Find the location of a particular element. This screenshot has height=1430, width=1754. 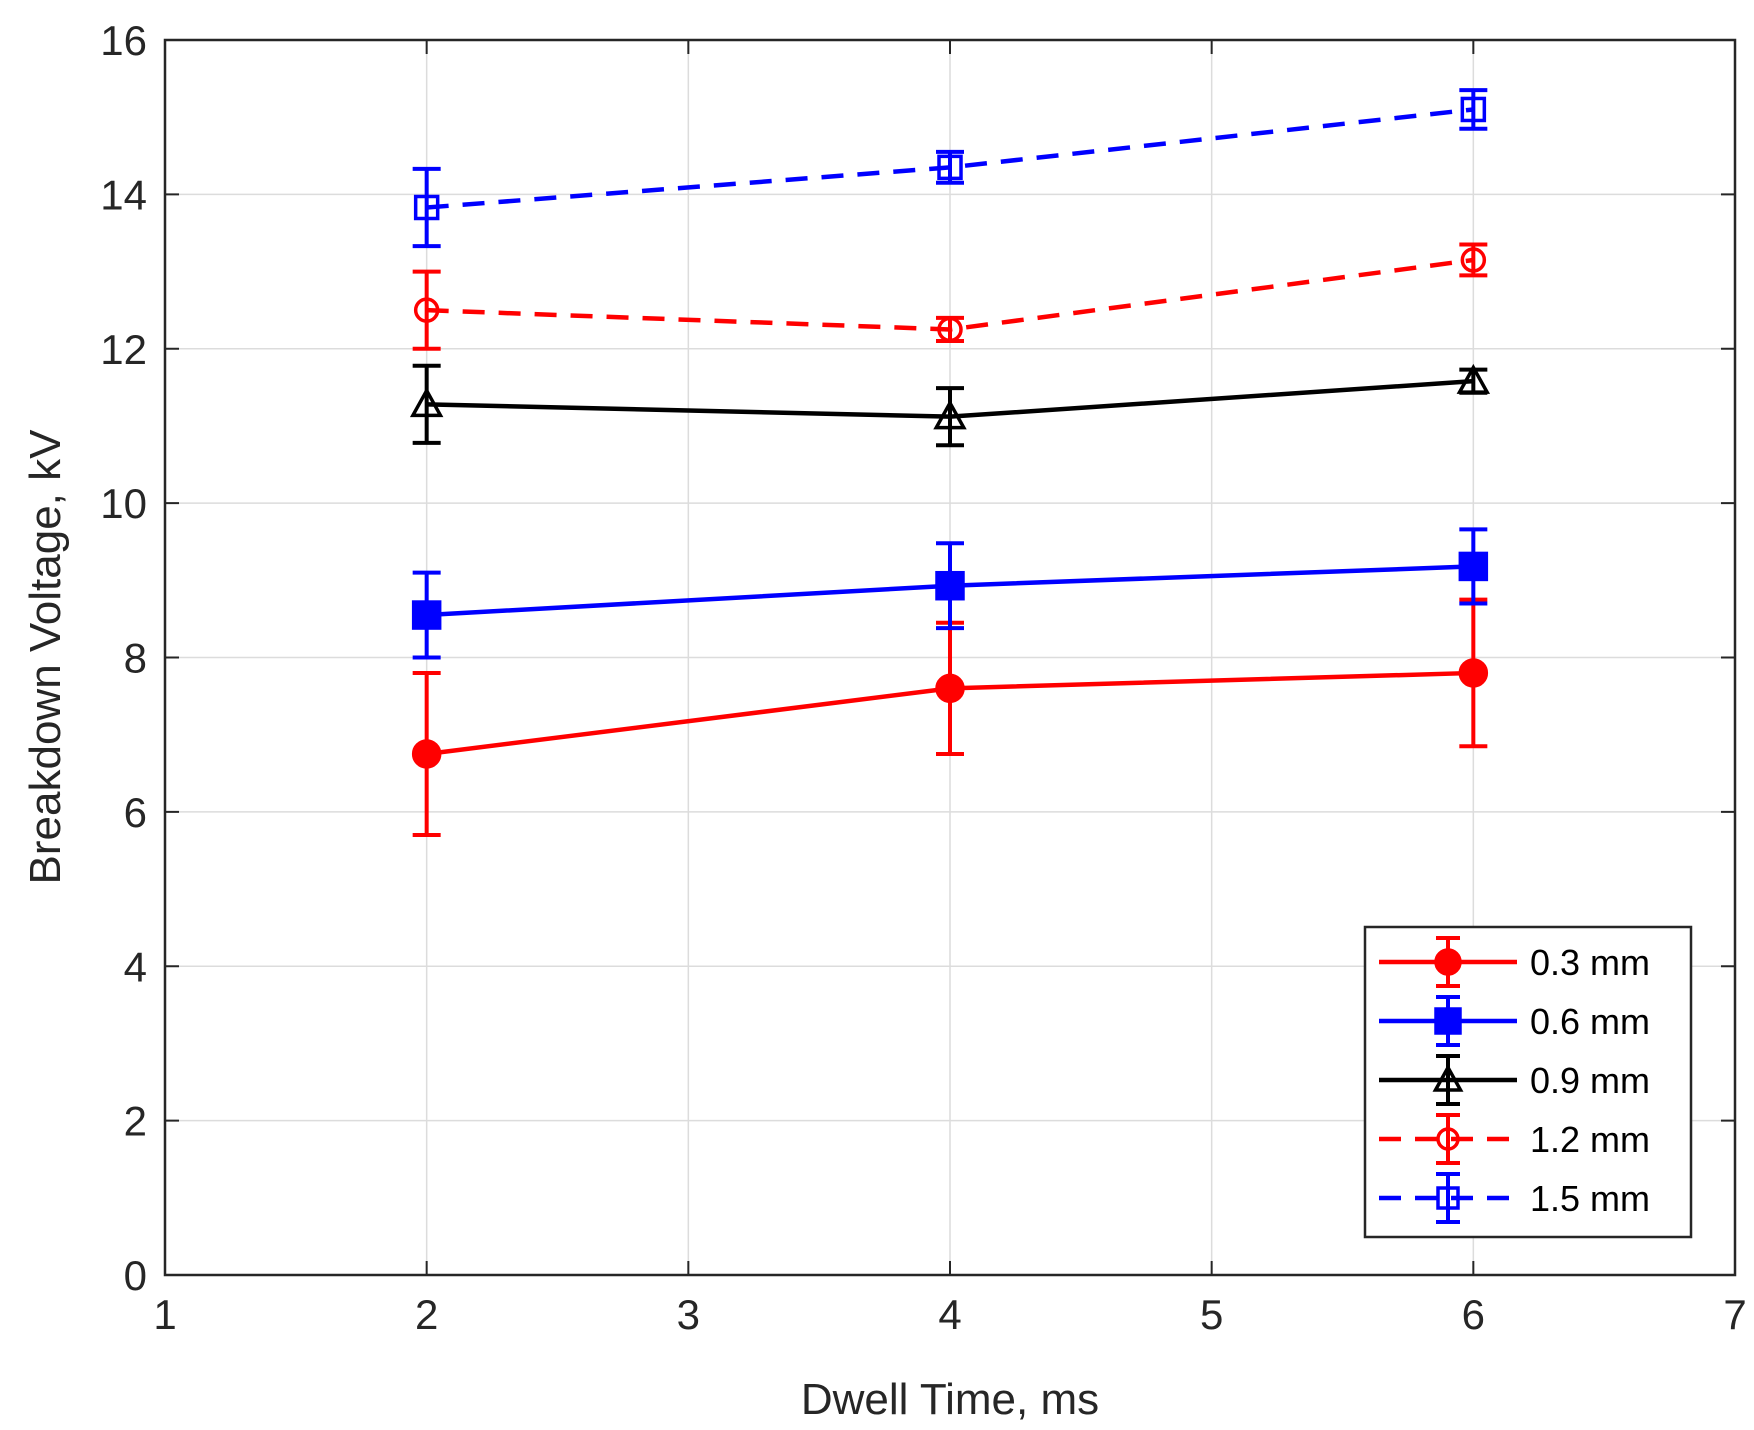

legend-label: 0.3 mm is located at coordinates (1590, 962).